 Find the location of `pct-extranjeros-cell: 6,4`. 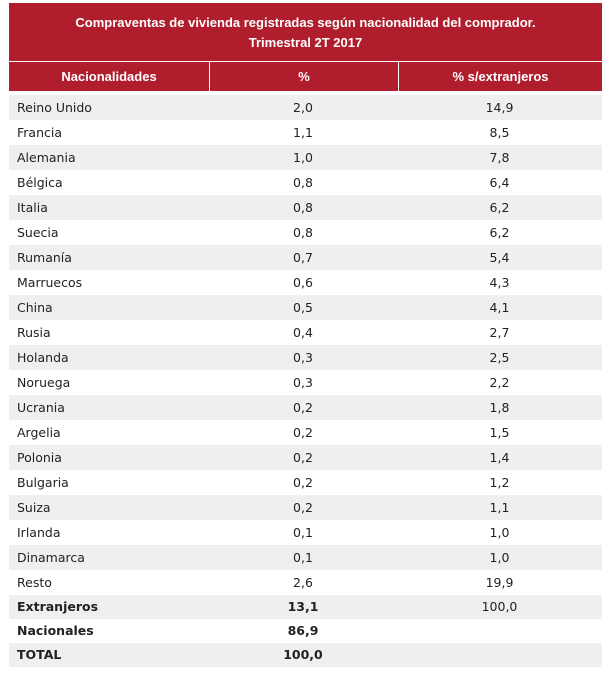

pct-extranjeros-cell: 6,4 is located at coordinates (499, 182).